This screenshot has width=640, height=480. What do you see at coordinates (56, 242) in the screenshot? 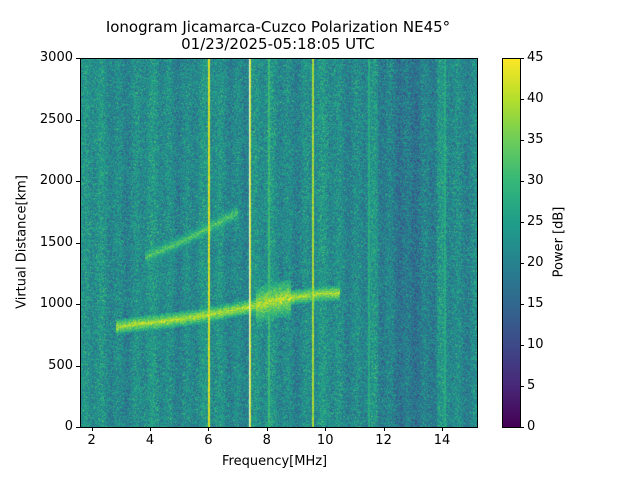
I see `y-tick-label: 1500` at bounding box center [56, 242].